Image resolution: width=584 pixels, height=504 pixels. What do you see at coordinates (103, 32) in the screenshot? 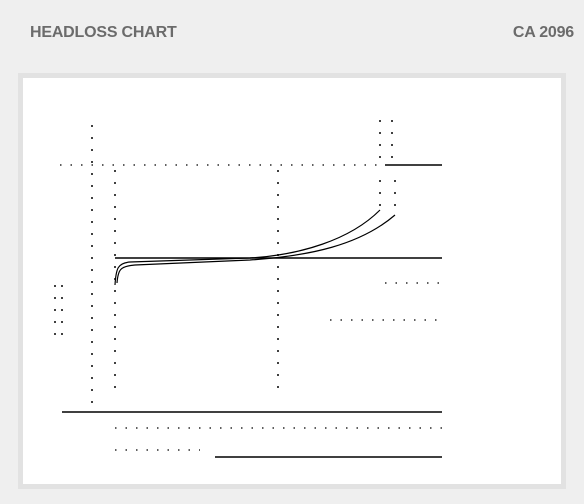
I see `header-title: HEADLOSS CHART` at bounding box center [103, 32].